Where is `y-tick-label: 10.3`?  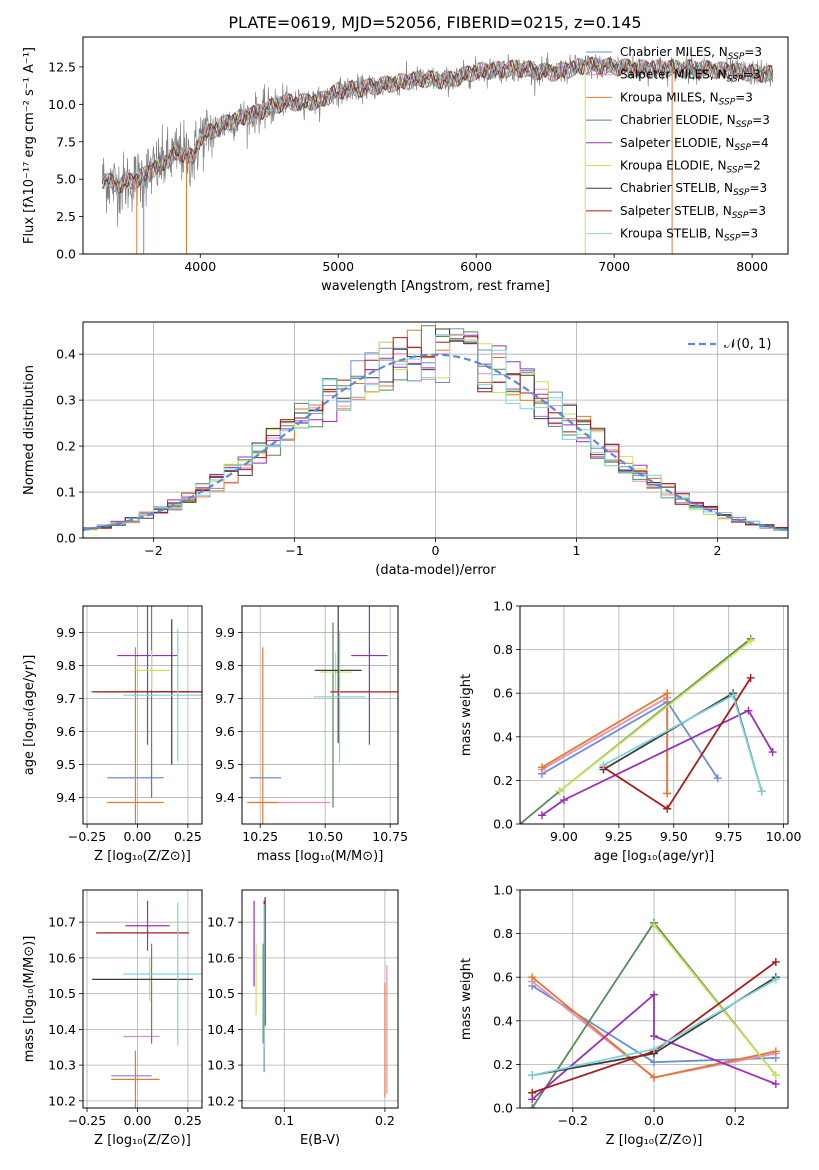 y-tick-label: 10.3 is located at coordinates (221, 1065).